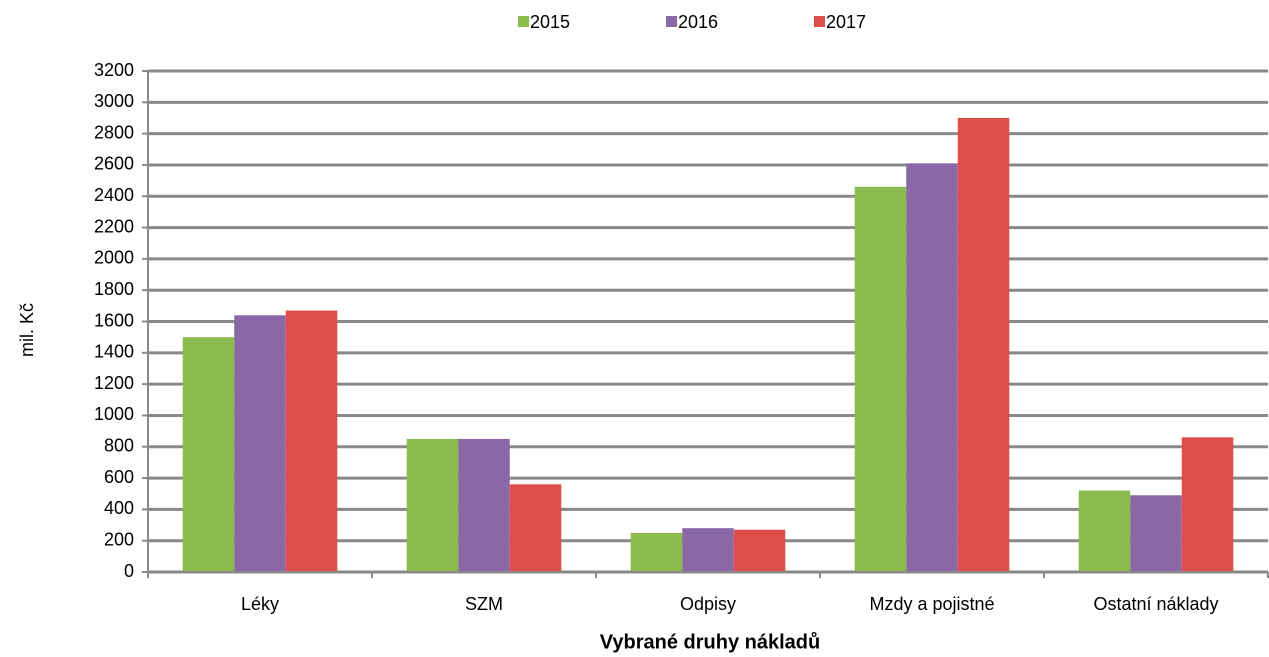 The width and height of the screenshot is (1269, 657). I want to click on y-tick-label: 3000, so click(114, 101).